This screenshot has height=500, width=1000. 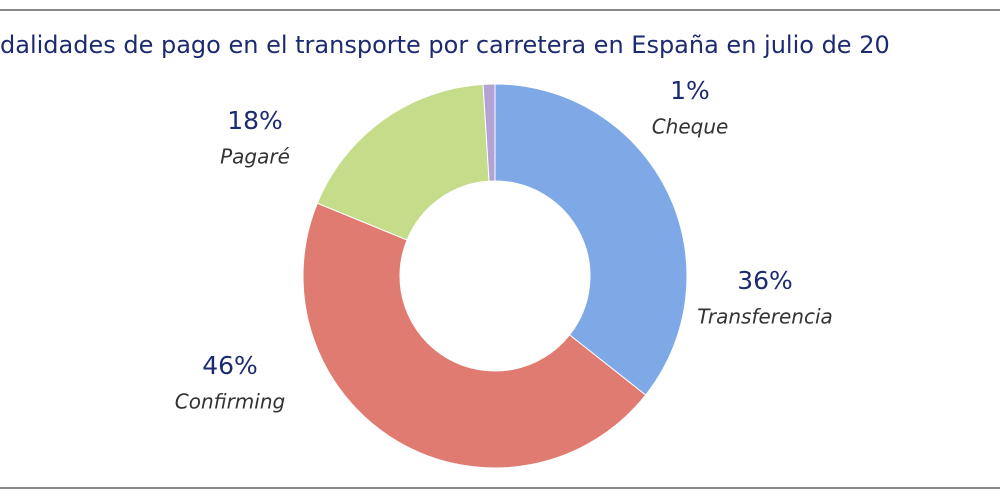 What do you see at coordinates (765, 280) in the screenshot?
I see `value-label: 36%` at bounding box center [765, 280].